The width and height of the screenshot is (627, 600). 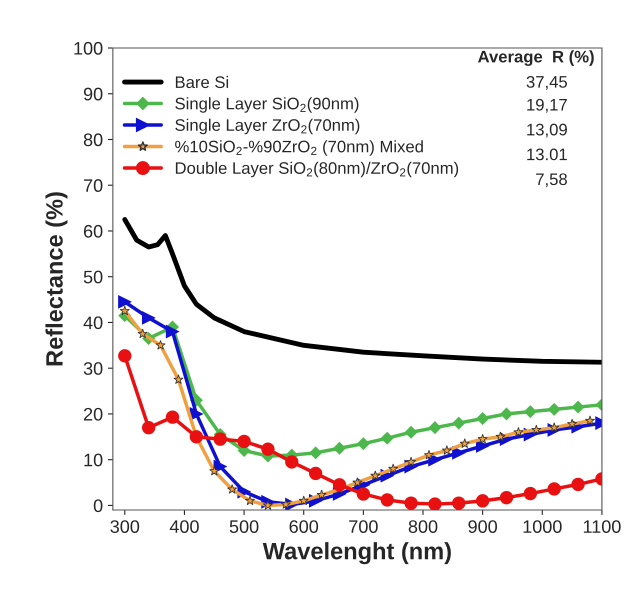 I want to click on x-tick-label: 1000, so click(x=543, y=526).